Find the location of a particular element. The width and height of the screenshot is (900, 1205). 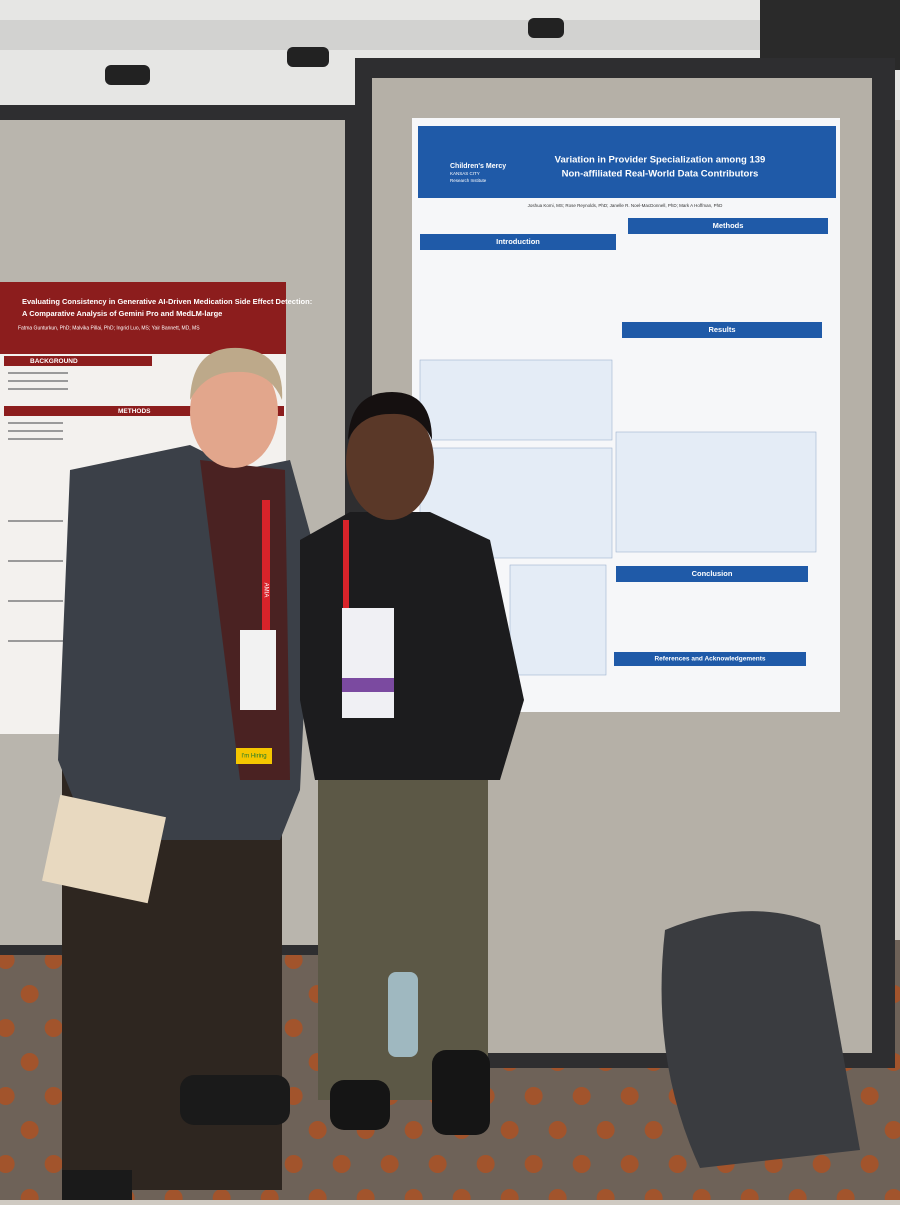

section-title: Results is located at coordinates (721, 329).